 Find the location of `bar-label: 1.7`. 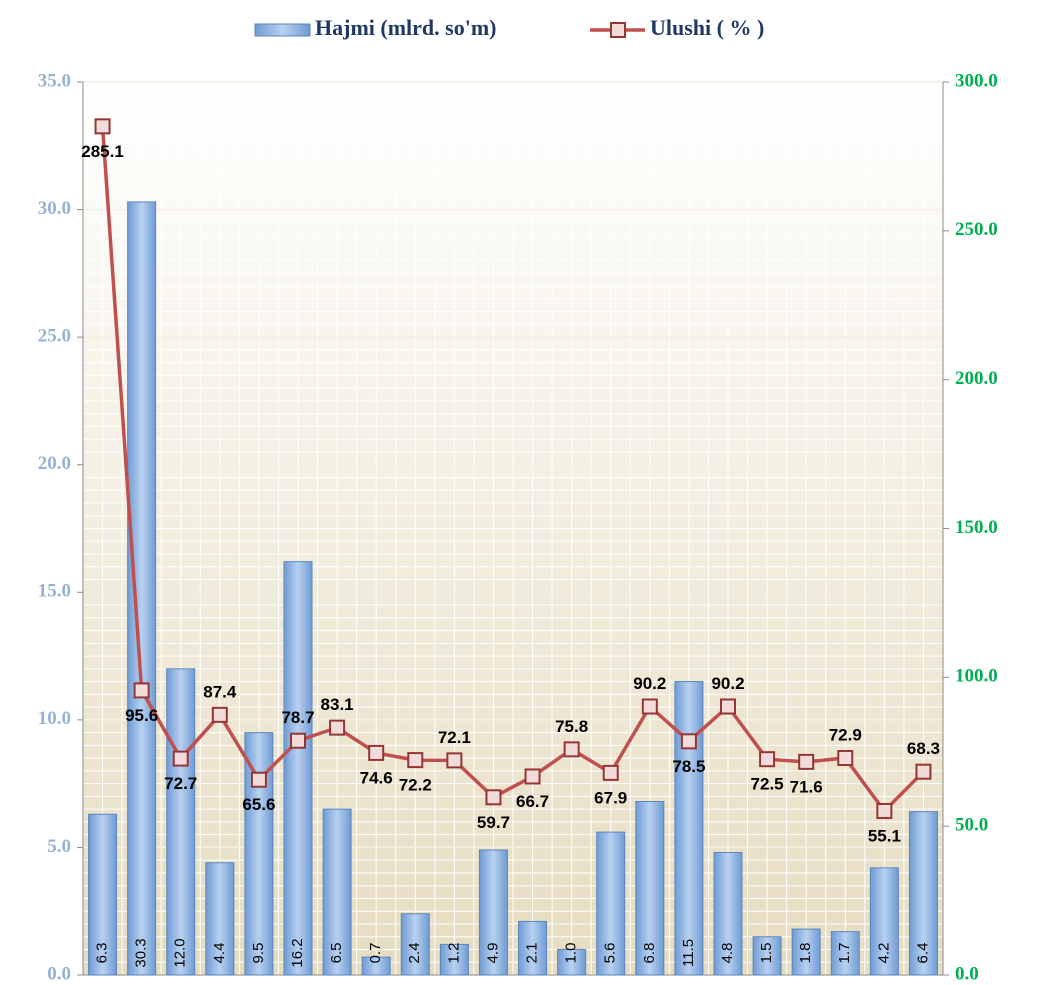

bar-label: 1.7 is located at coordinates (844, 953).